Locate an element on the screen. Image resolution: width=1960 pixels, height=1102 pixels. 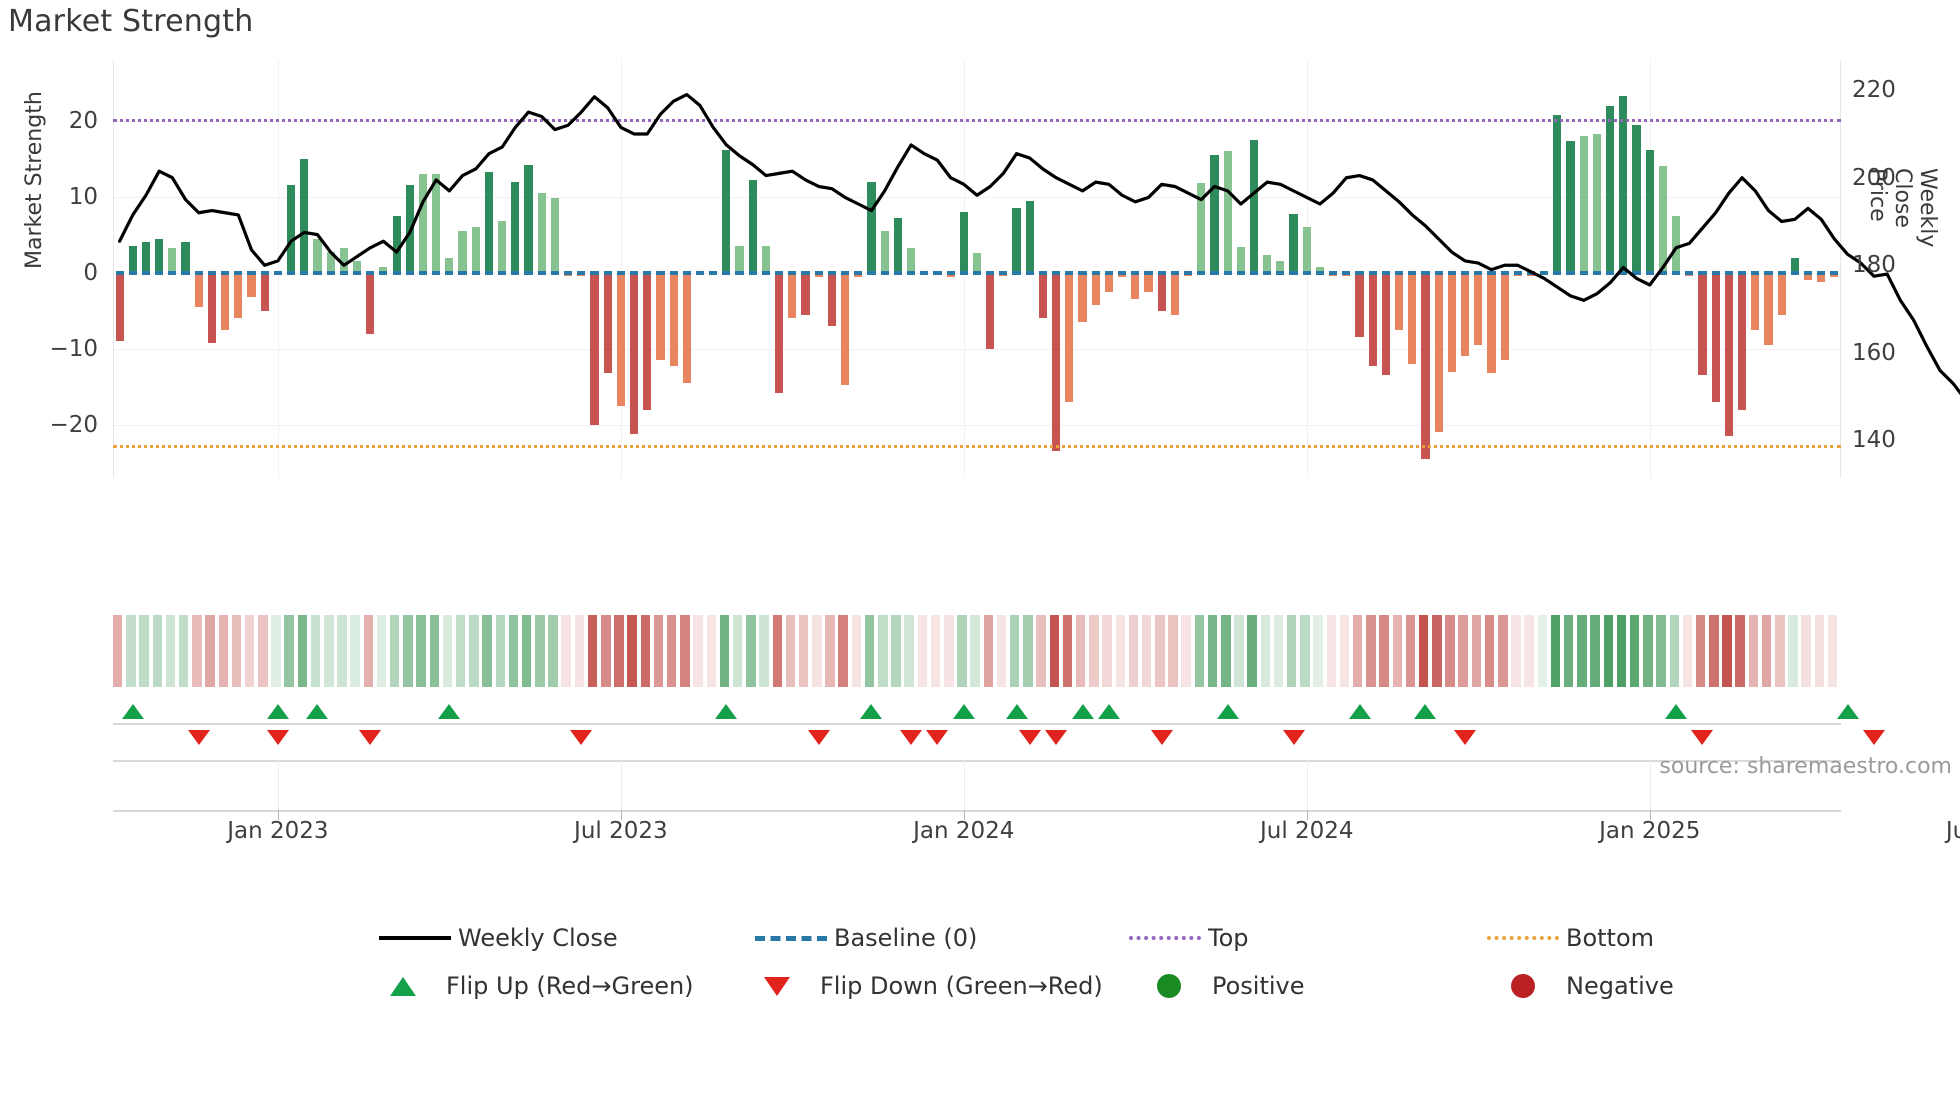
left-axis-tick-label: 0 is located at coordinates (90, 272).